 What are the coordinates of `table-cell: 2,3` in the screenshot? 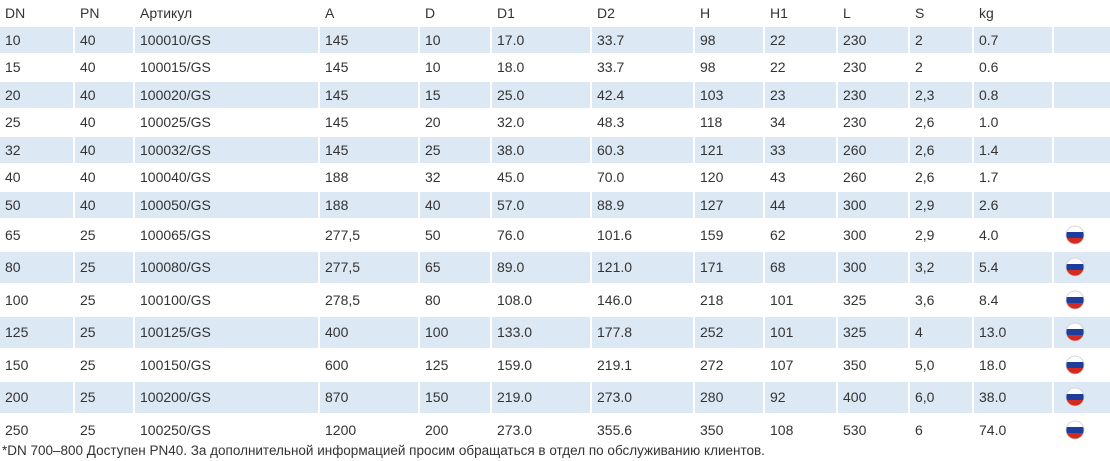 It's located at (941, 95).